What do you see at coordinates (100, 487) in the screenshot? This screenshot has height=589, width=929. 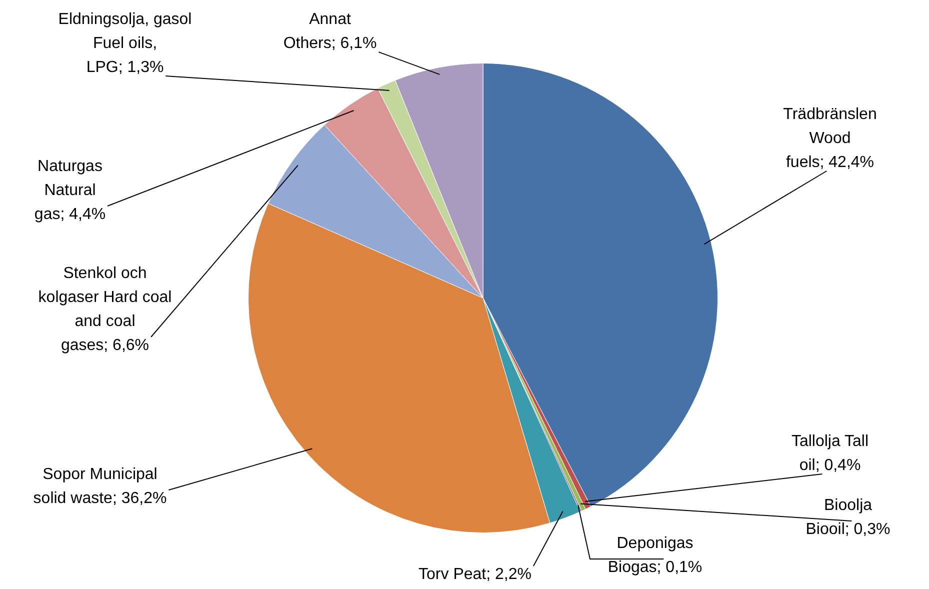 I see `slice-label: Sopor Municipal solid waste; 36,2%` at bounding box center [100, 487].